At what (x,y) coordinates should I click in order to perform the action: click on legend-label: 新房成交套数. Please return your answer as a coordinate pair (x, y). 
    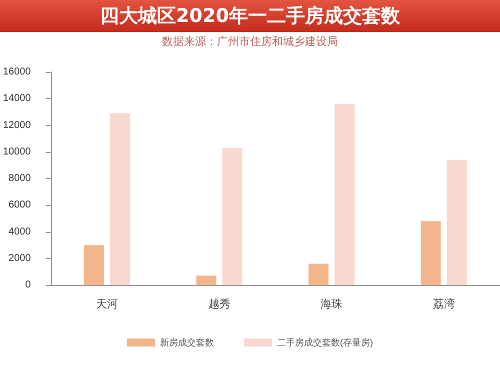
    Looking at the image, I should click on (187, 343).